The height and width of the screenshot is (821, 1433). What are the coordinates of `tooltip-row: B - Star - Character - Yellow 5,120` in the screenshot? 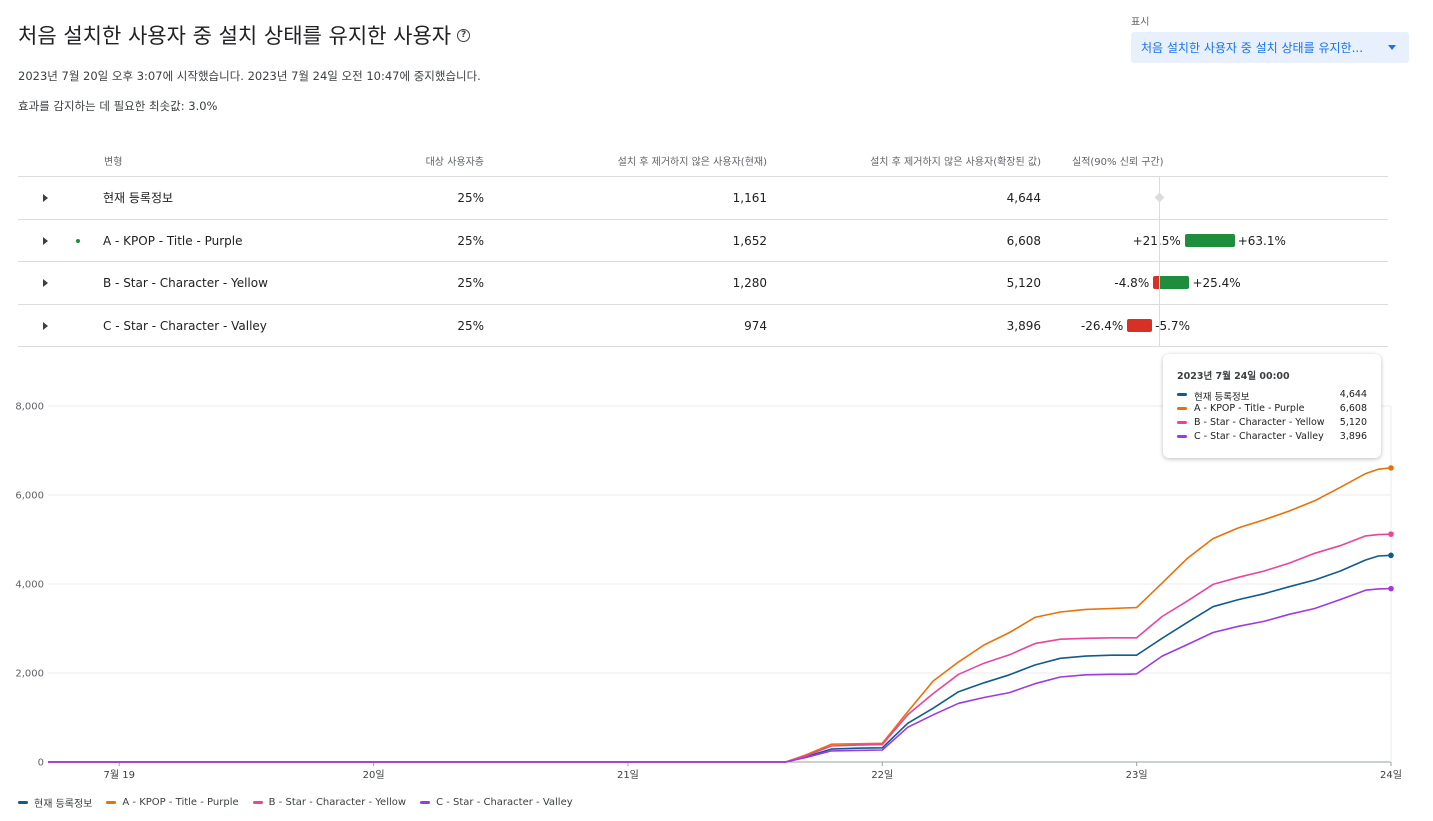 It's located at (1272, 424).